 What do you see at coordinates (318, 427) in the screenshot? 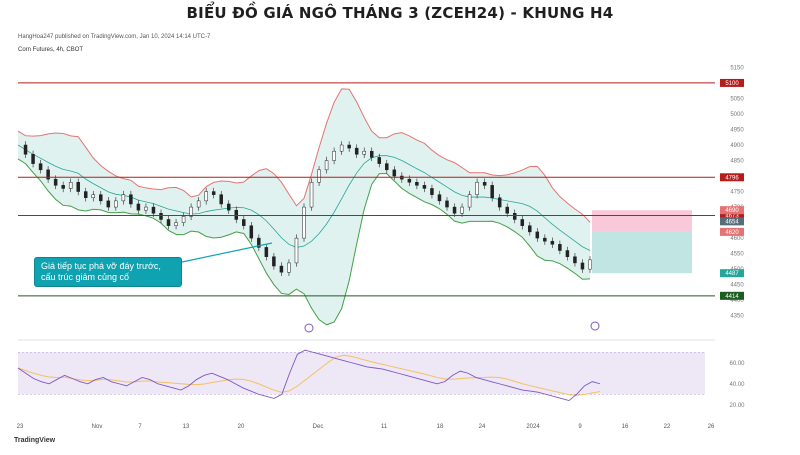
I see `x-tick-label: Dec` at bounding box center [318, 427].